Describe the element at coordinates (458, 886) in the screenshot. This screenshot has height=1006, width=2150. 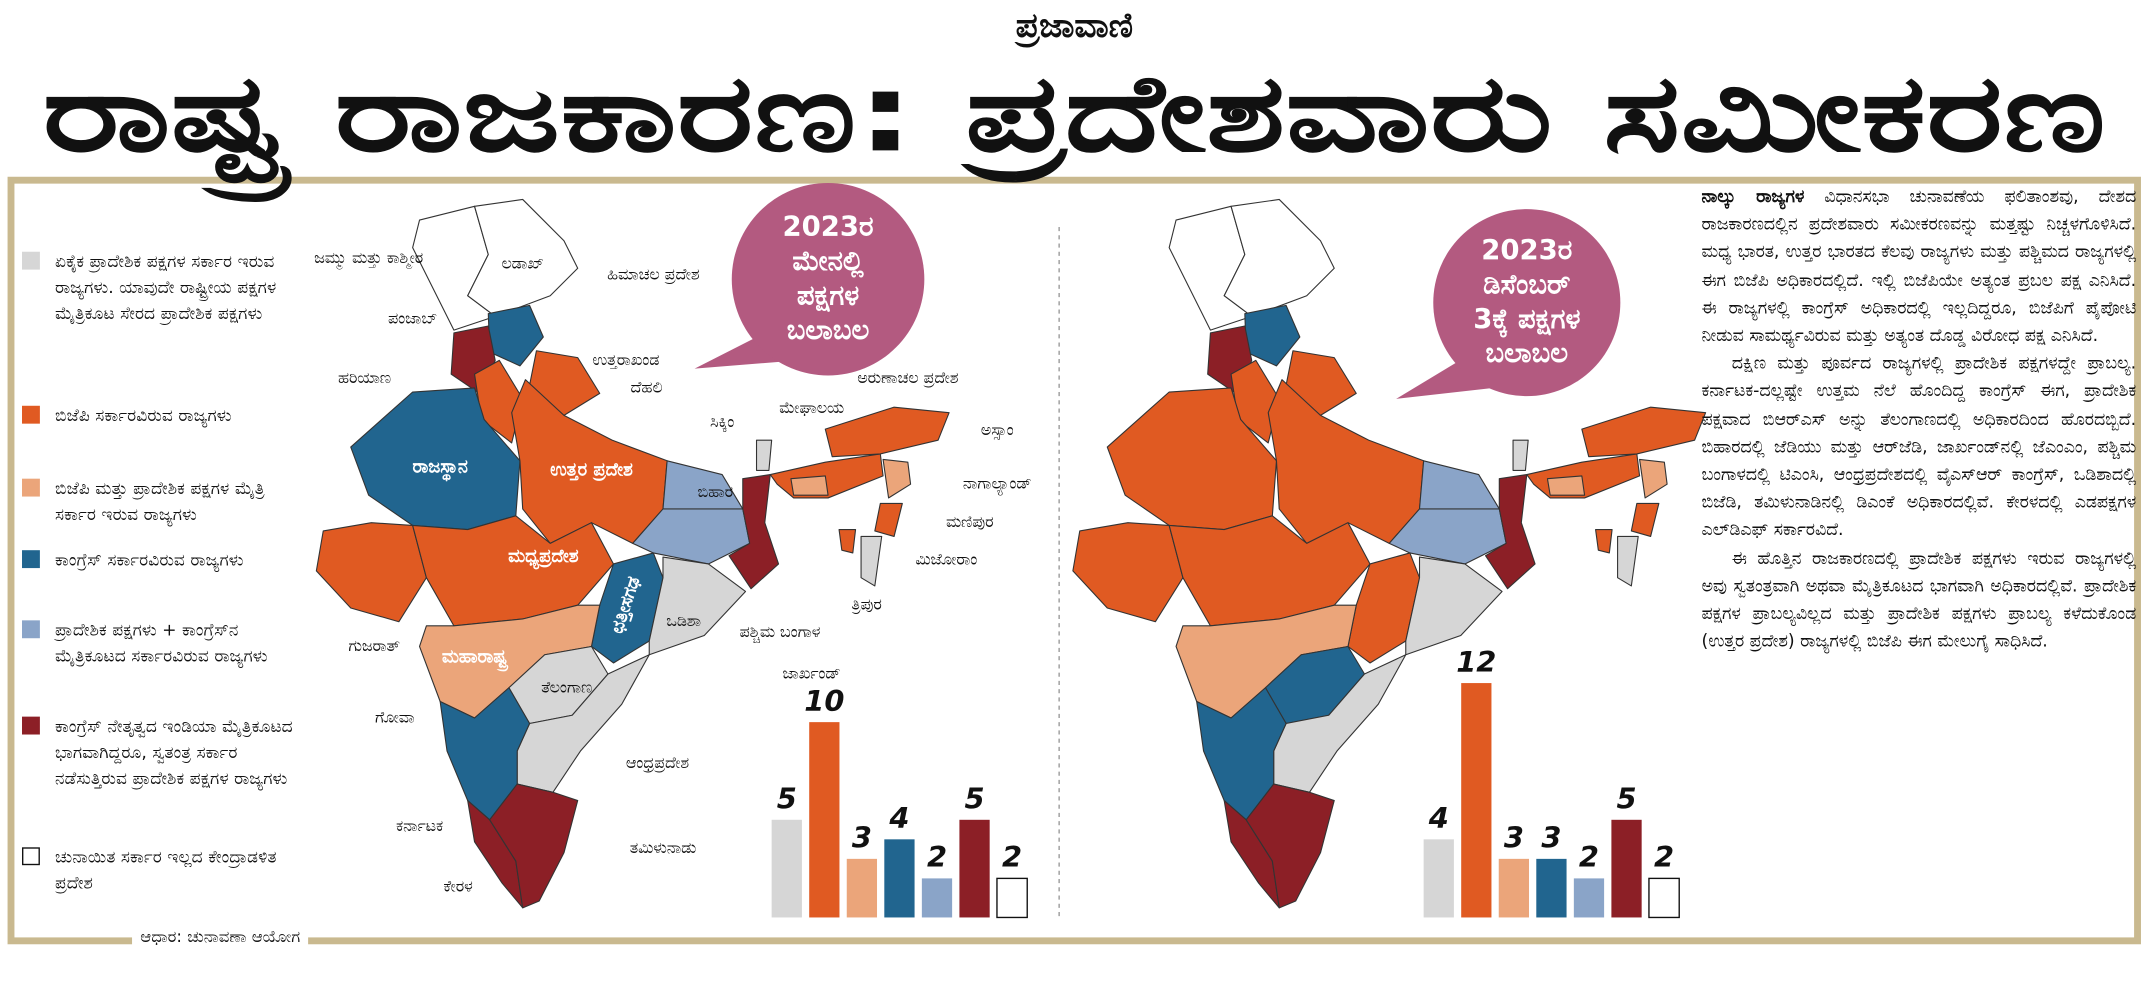
I see `state-label: ಕೇರಳ` at that location.